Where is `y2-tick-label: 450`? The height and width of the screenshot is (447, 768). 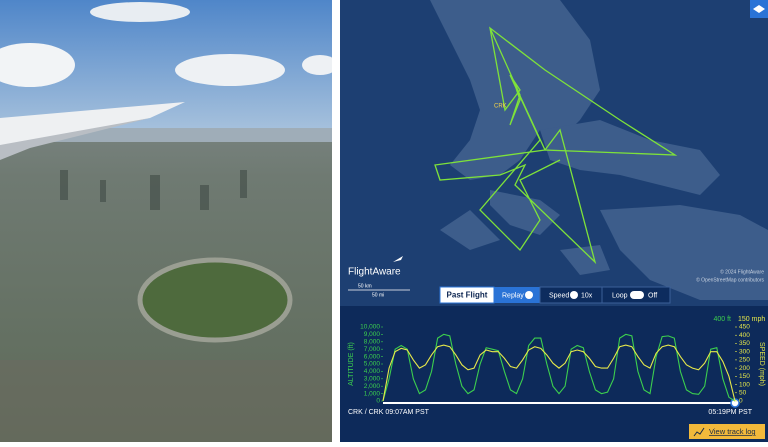
y2-tick-label: 450 is located at coordinates (744, 327).